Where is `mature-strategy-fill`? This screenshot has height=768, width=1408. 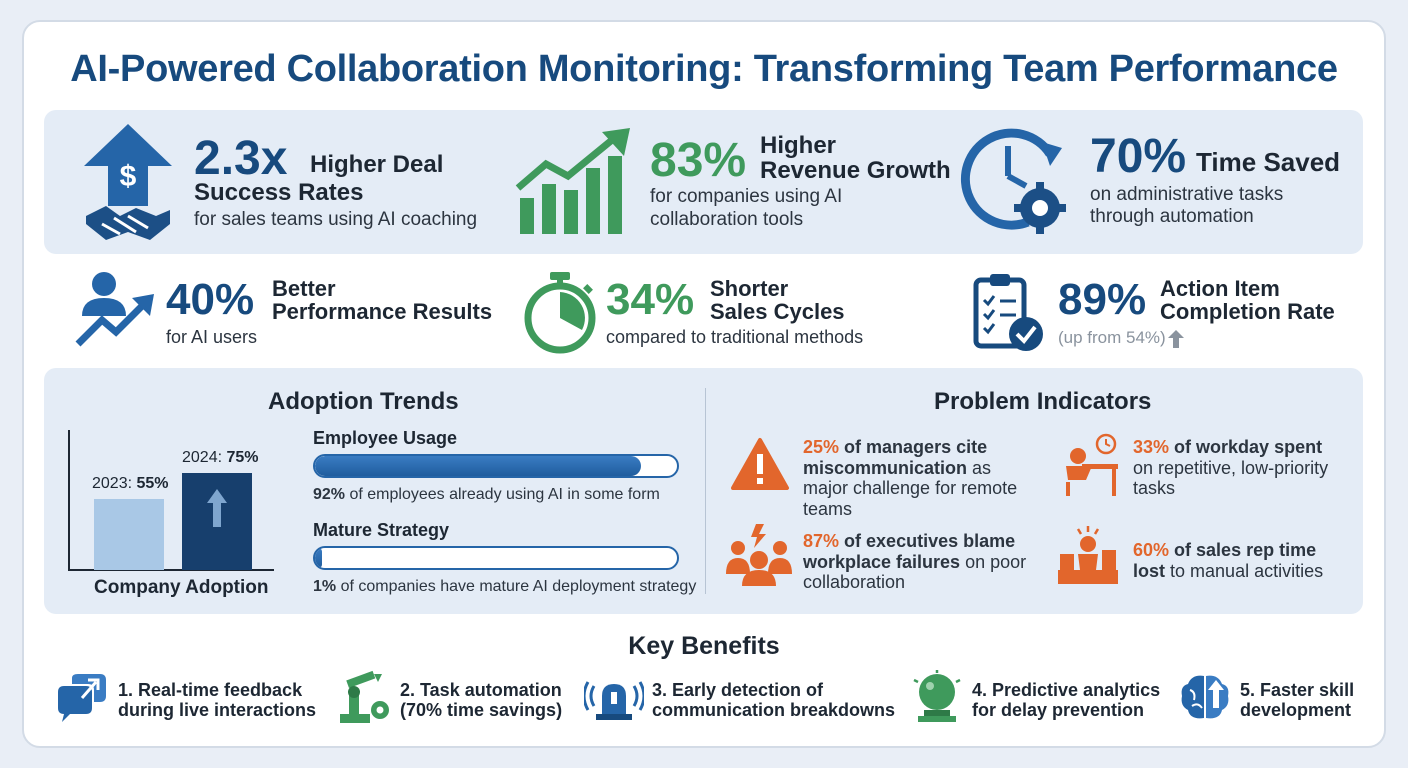 mature-strategy-fill is located at coordinates (319, 558).